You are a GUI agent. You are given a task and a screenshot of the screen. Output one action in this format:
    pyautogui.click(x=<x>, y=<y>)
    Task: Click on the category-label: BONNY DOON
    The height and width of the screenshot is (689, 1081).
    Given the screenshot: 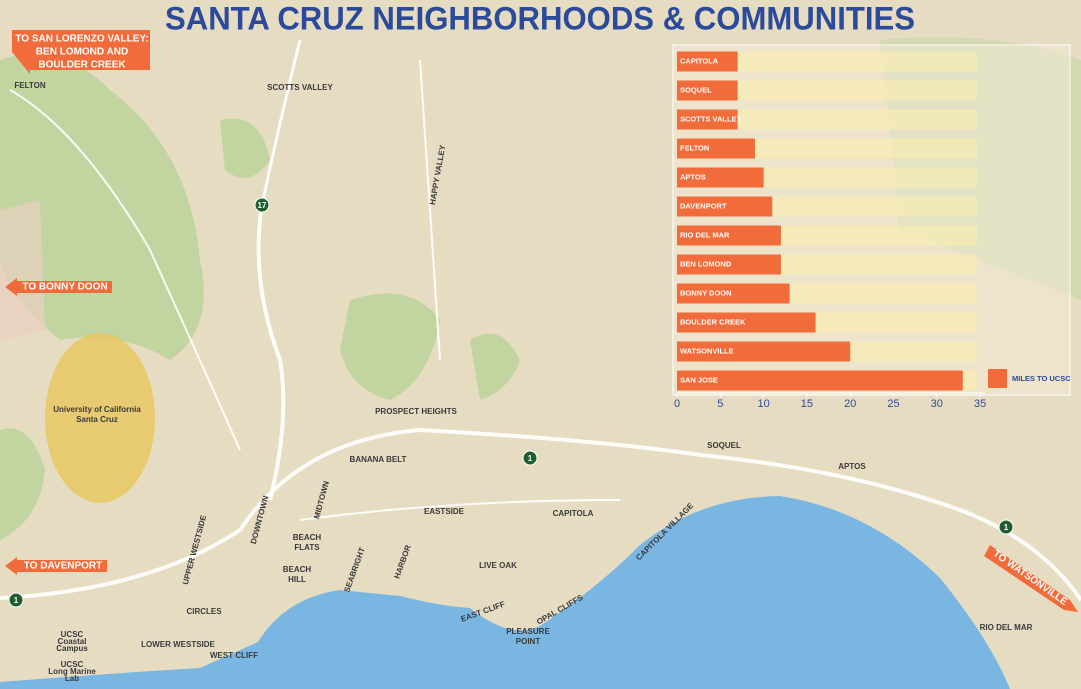 What is the action you would take?
    pyautogui.click(x=706, y=292)
    